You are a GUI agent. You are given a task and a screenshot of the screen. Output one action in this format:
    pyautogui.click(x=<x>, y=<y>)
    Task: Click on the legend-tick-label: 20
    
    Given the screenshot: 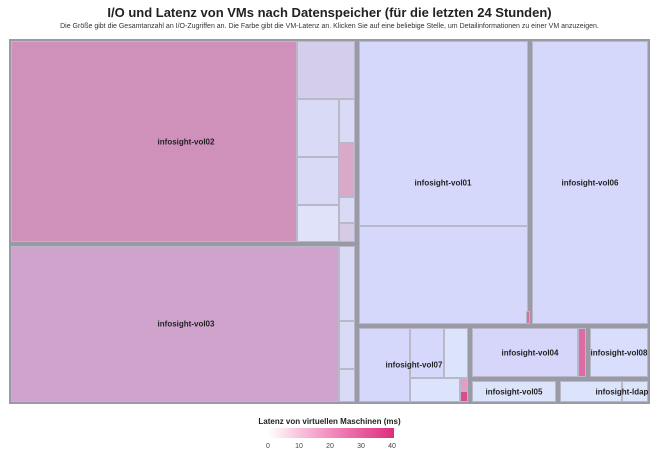 What is the action you would take?
    pyautogui.click(x=330, y=446)
    